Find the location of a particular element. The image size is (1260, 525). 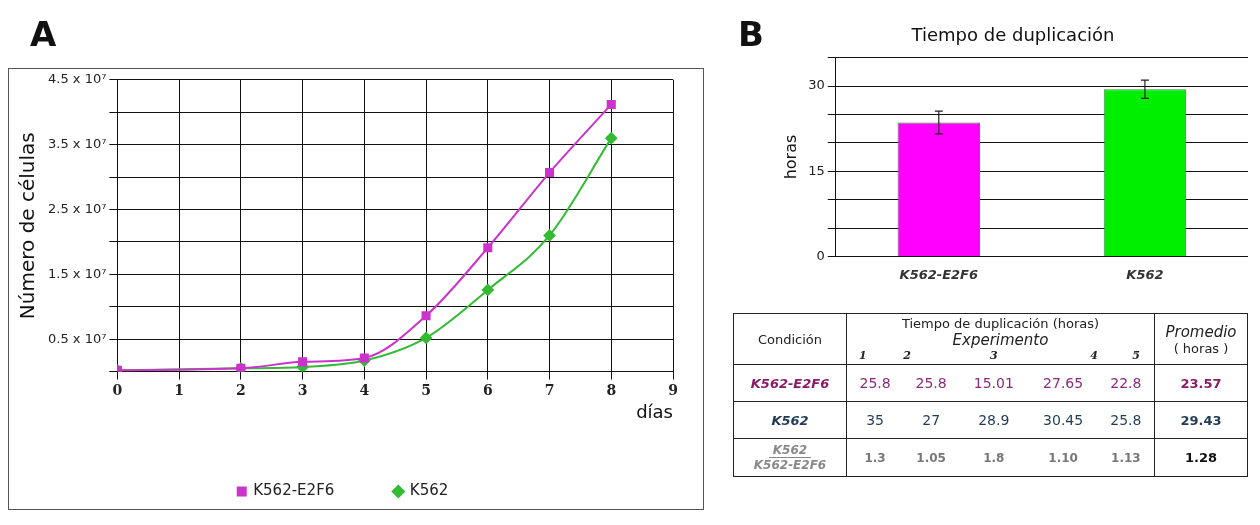

chart-title: Tiempo de duplicación is located at coordinates (1012, 35).